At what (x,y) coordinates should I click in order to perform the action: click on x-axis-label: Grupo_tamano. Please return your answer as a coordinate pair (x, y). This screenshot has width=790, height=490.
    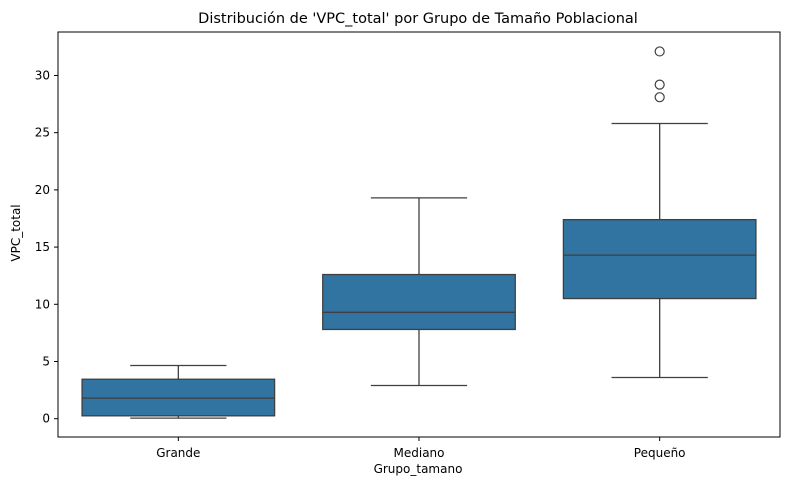
    Looking at the image, I should click on (418, 469).